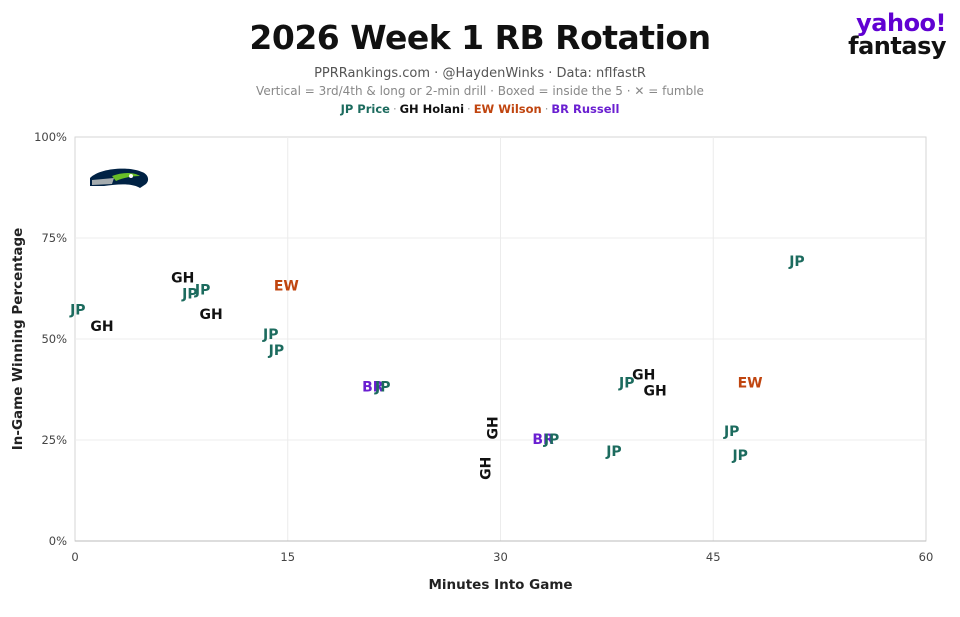 The image size is (960, 617). Describe the element at coordinates (74, 557) in the screenshot. I see `x-tick-label: 0` at that location.